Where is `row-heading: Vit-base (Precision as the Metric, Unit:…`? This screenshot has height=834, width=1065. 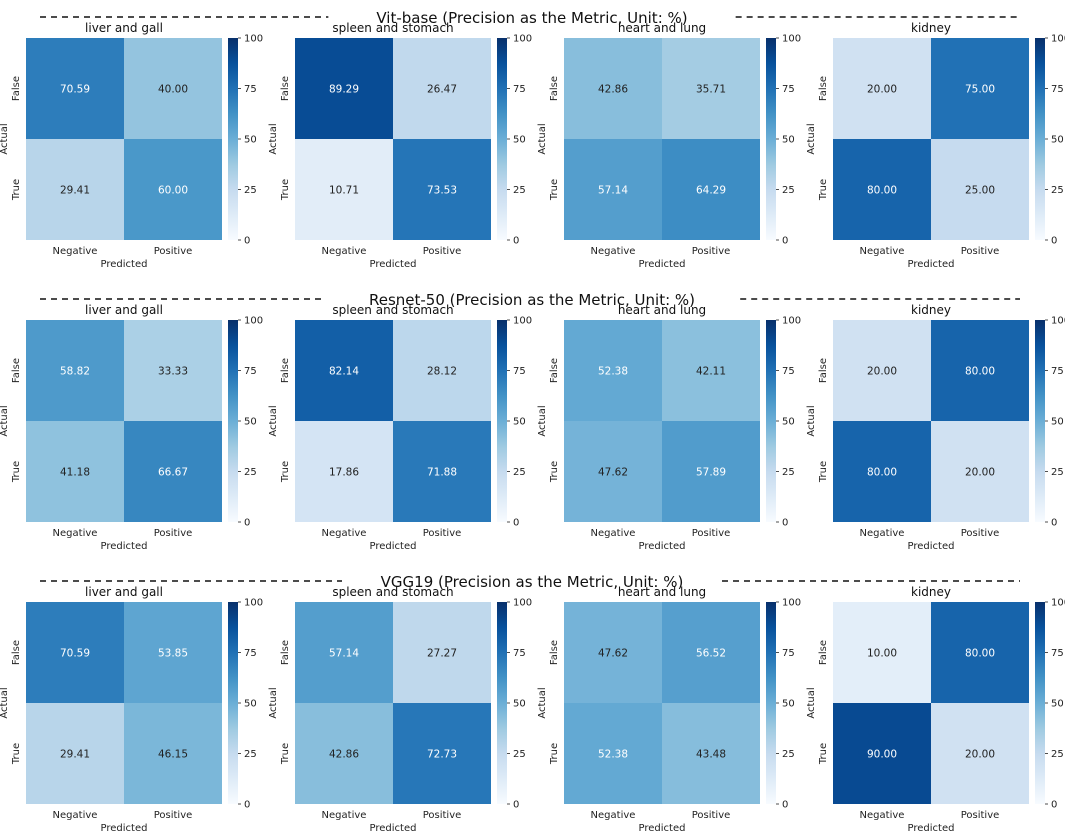 row-heading: Vit-base (Precision as the Metric, Unit:… is located at coordinates (531, 18).